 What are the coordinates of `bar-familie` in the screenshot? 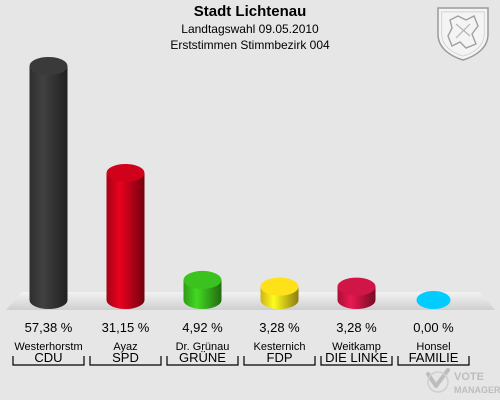 It's located at (433, 300).